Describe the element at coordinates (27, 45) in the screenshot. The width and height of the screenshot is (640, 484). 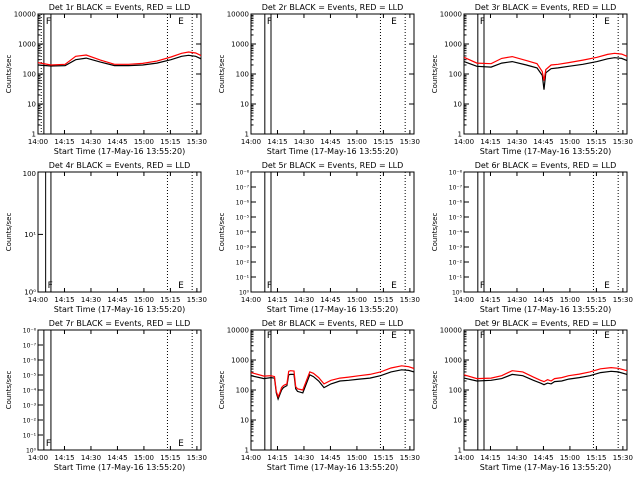
I see `y-tick-label: 1000` at that location.